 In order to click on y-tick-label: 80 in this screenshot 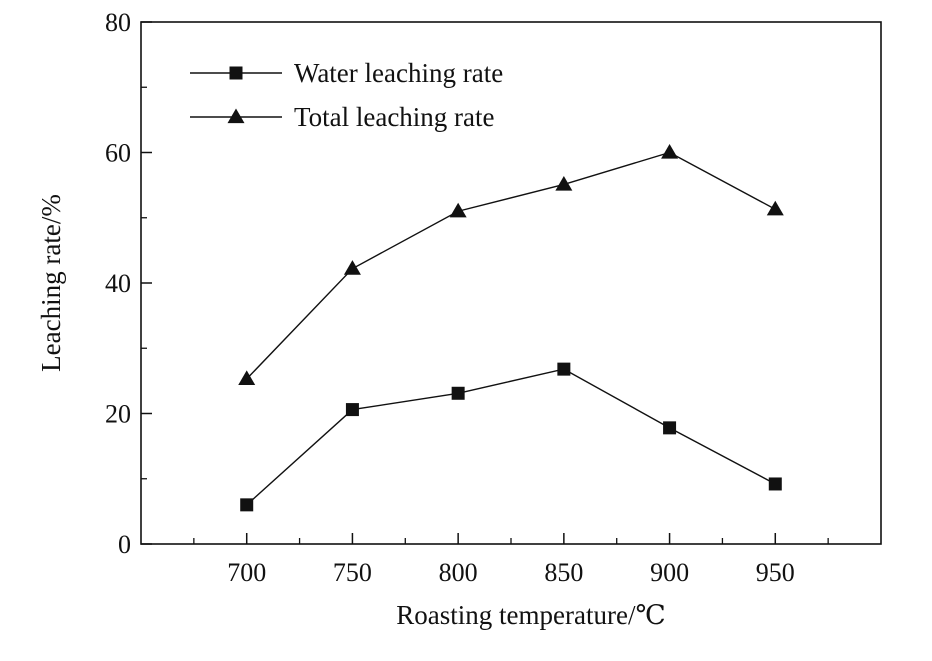, I will do `click(118, 22)`.